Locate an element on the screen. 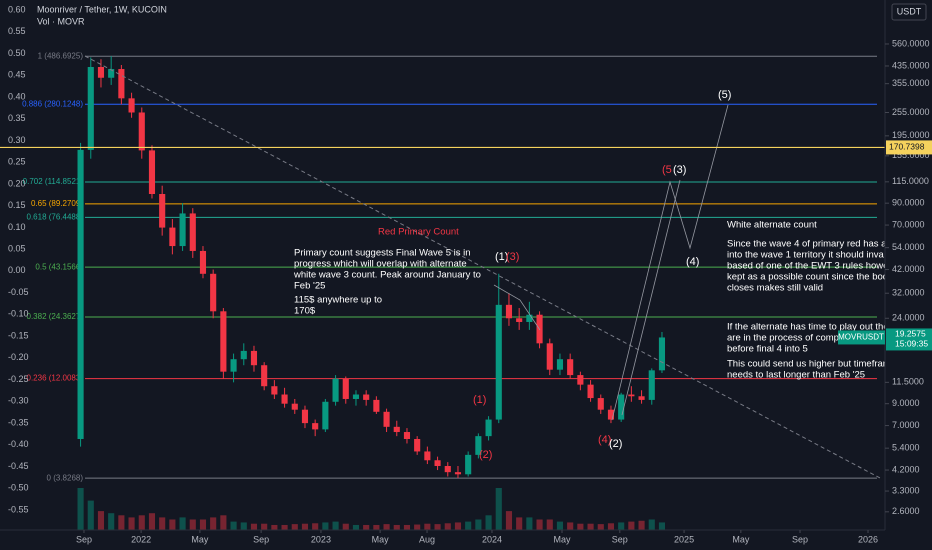 The width and height of the screenshot is (932, 550). price-line-label: 170.7398 is located at coordinates (907, 147).